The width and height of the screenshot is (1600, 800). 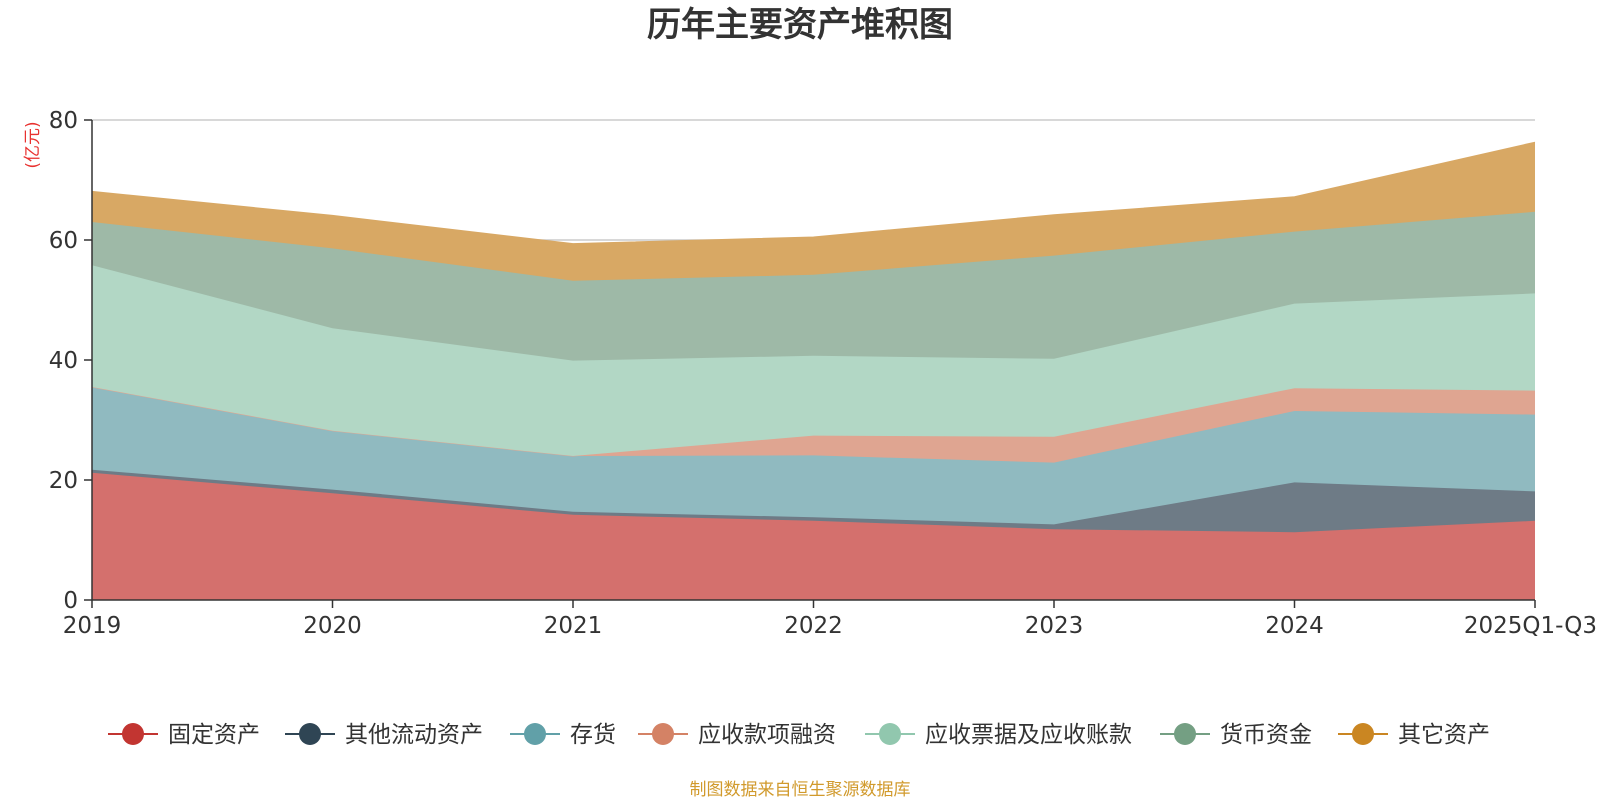 What do you see at coordinates (214, 735) in the screenshot?
I see `legend-label: 固定资产` at bounding box center [214, 735].